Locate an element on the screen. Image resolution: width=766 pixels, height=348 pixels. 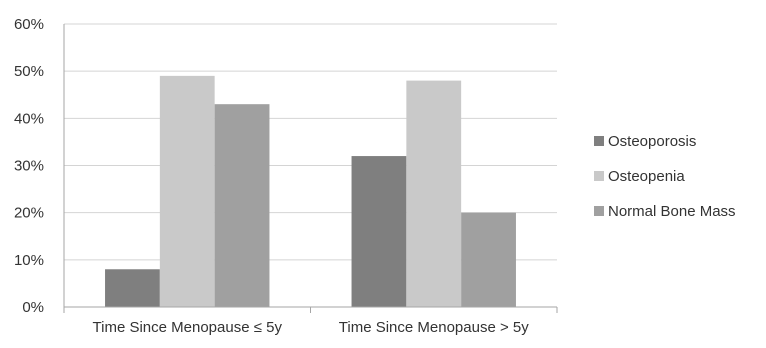
y-tick-label: 10% is located at coordinates (29, 260).